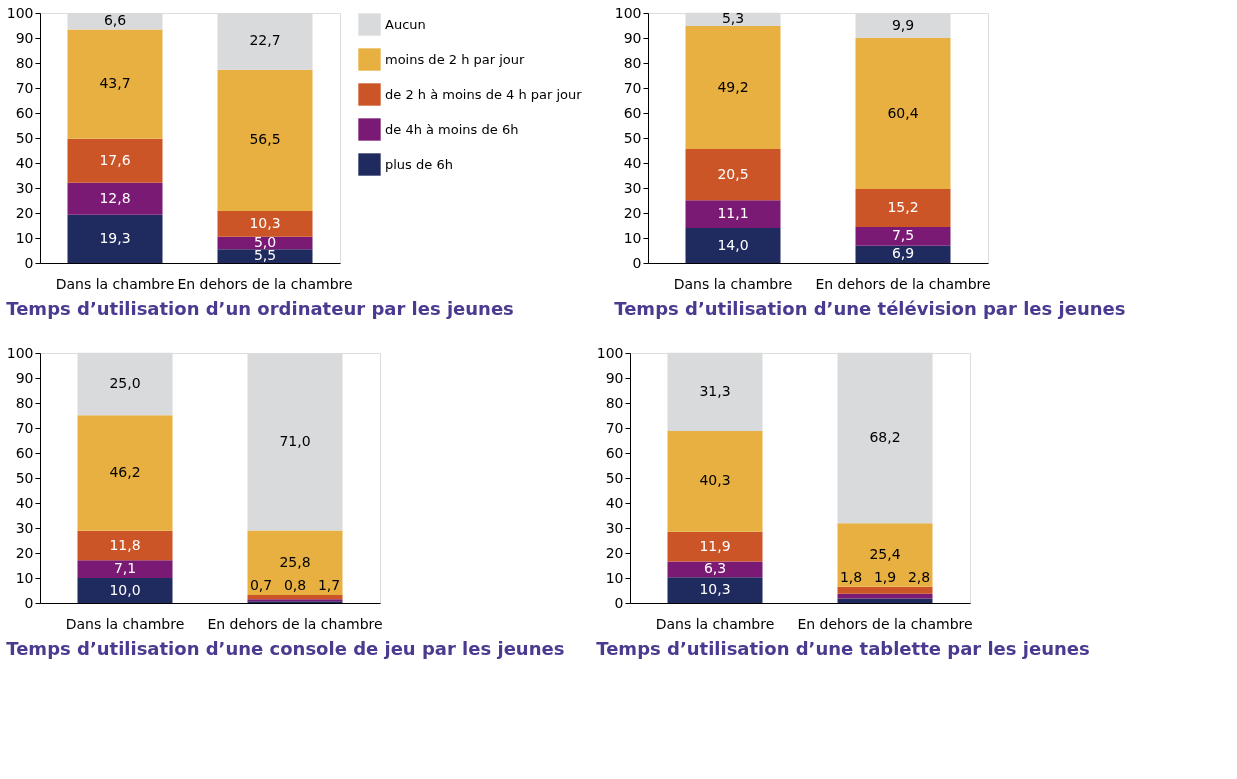  What do you see at coordinates (851, 577) in the screenshot?
I see `data-label: 1,8` at bounding box center [851, 577].